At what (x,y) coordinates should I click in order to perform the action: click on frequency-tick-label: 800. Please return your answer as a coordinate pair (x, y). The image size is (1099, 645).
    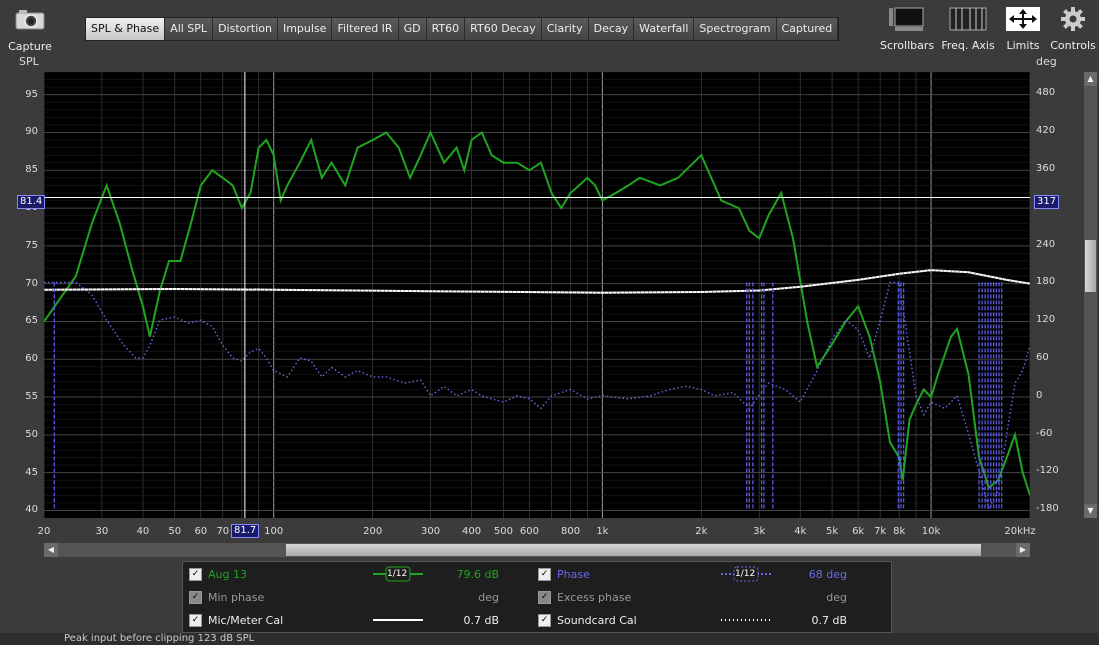
    Looking at the image, I should click on (570, 531).